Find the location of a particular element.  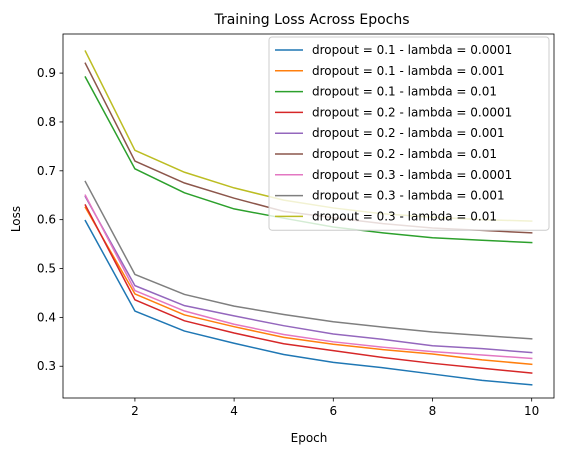

legend-label: dropout = 0.2 - lambda = 0.001 is located at coordinates (408, 133).